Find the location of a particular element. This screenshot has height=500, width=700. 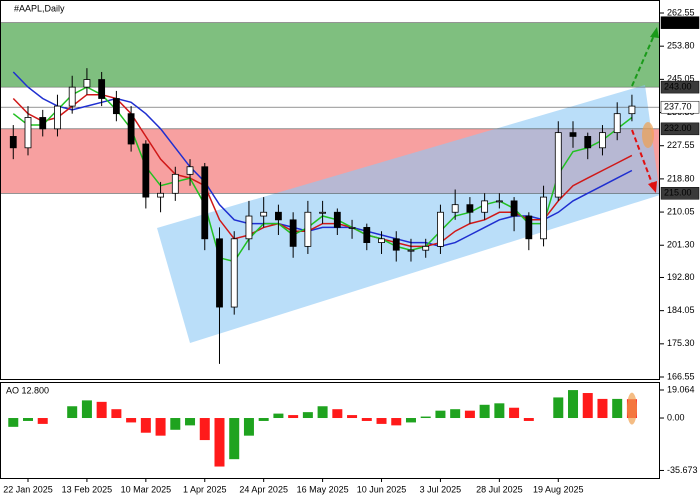

level-label: 243.00 is located at coordinates (678, 87).